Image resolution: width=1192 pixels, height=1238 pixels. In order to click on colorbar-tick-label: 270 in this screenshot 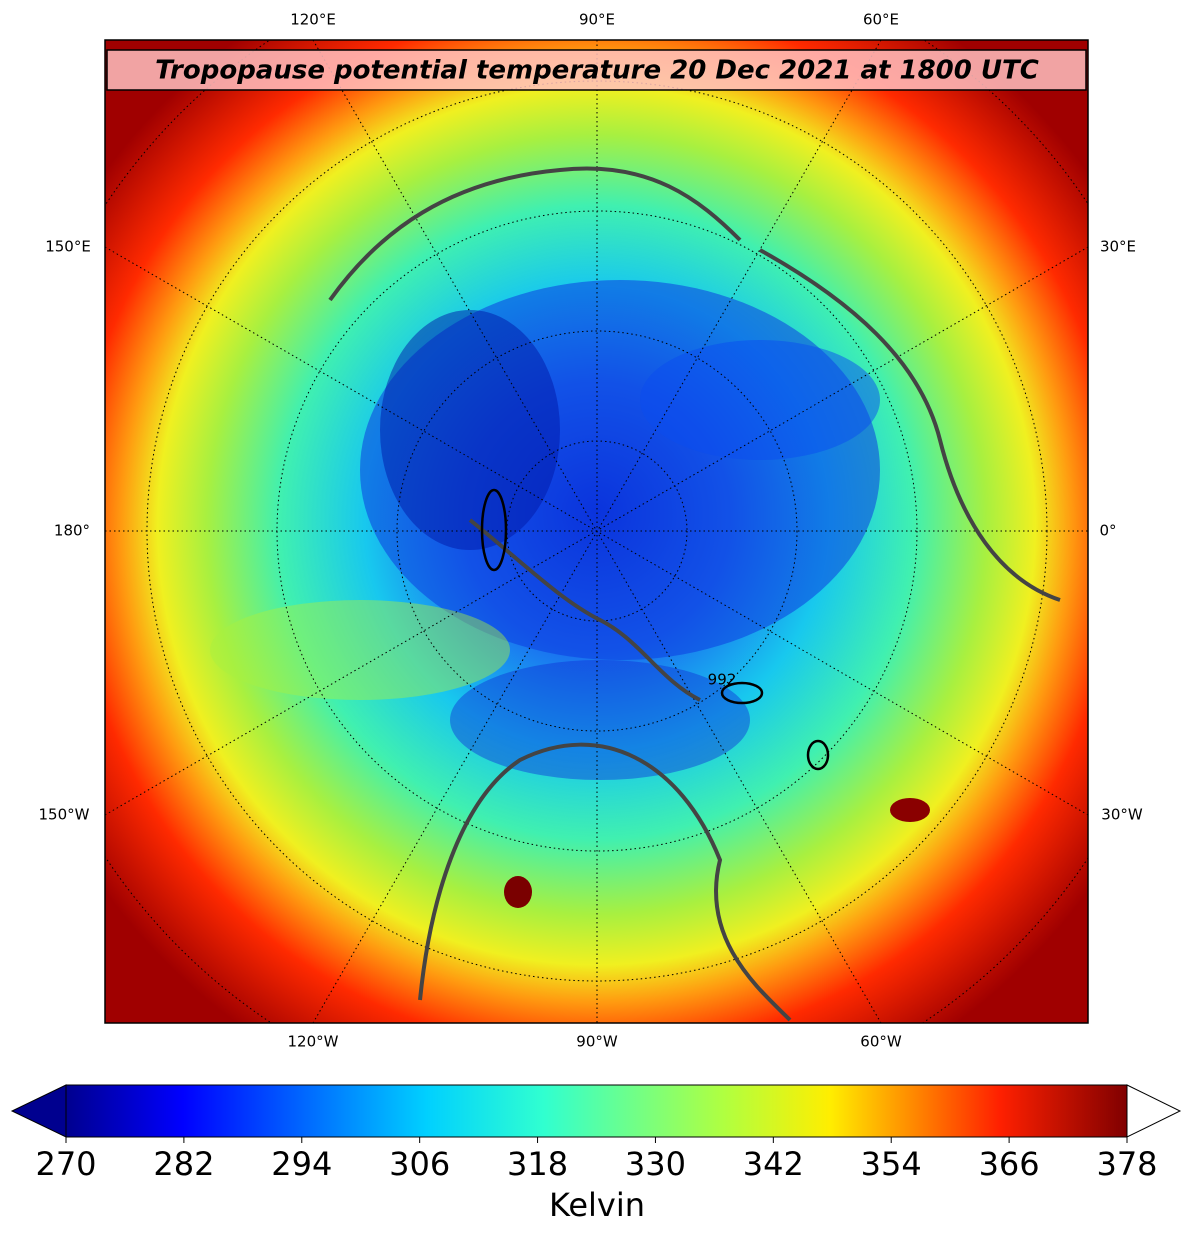, I will do `click(65, 1164)`.